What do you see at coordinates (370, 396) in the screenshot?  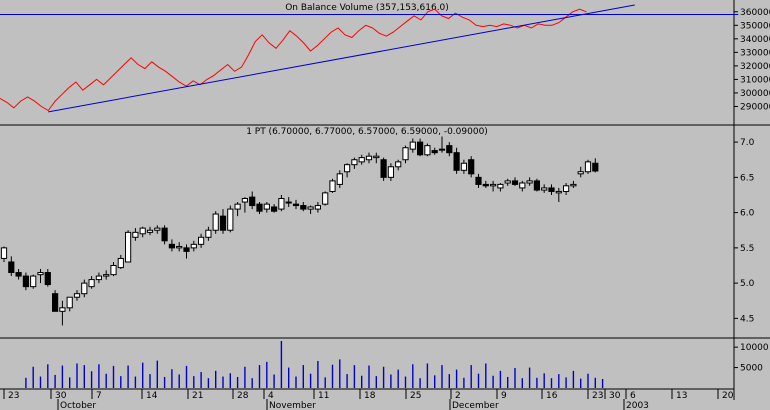 I see `date-label: 18` at bounding box center [370, 396].